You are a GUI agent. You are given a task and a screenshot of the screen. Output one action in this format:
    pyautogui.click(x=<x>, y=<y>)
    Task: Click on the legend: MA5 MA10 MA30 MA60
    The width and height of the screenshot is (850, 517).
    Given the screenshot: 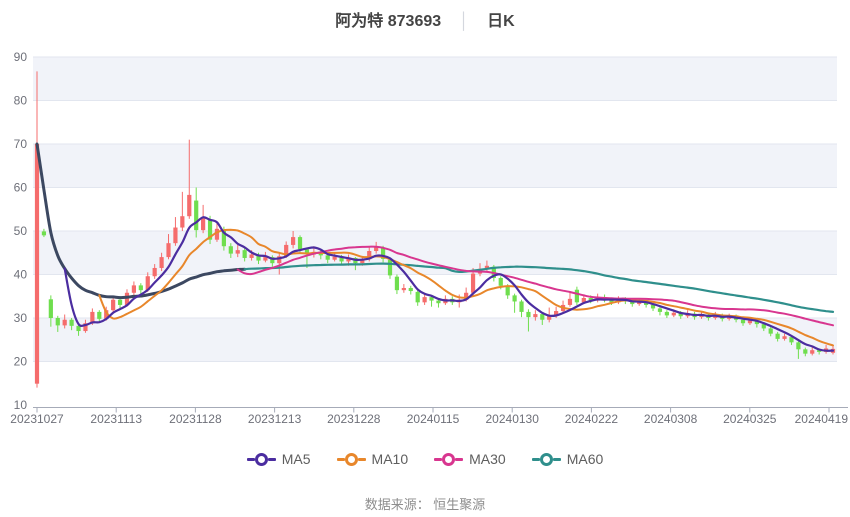 What is the action you would take?
    pyautogui.click(x=425, y=459)
    